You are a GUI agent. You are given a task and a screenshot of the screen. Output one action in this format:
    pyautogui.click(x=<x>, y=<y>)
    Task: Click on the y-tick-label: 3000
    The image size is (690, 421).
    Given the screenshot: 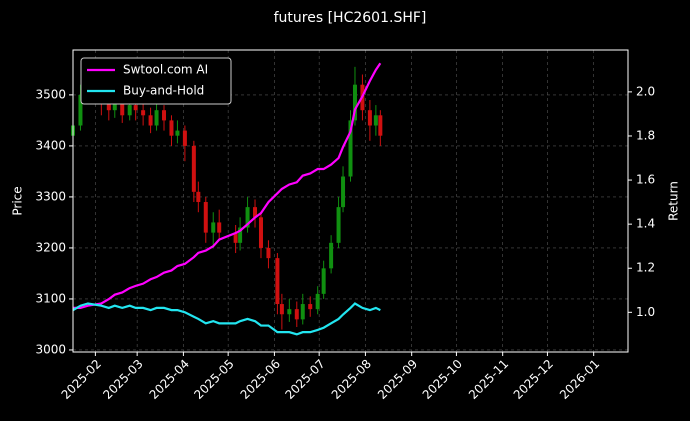 What is the action you would take?
    pyautogui.click(x=50, y=349)
    